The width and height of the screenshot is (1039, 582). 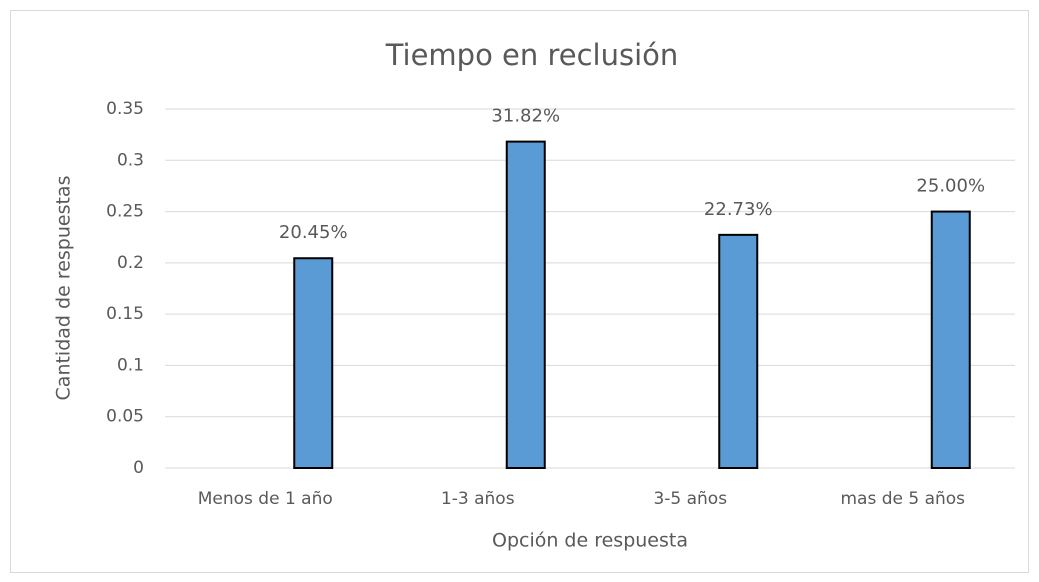 What do you see at coordinates (125, 212) in the screenshot?
I see `y-tick-label: 0.25` at bounding box center [125, 212].